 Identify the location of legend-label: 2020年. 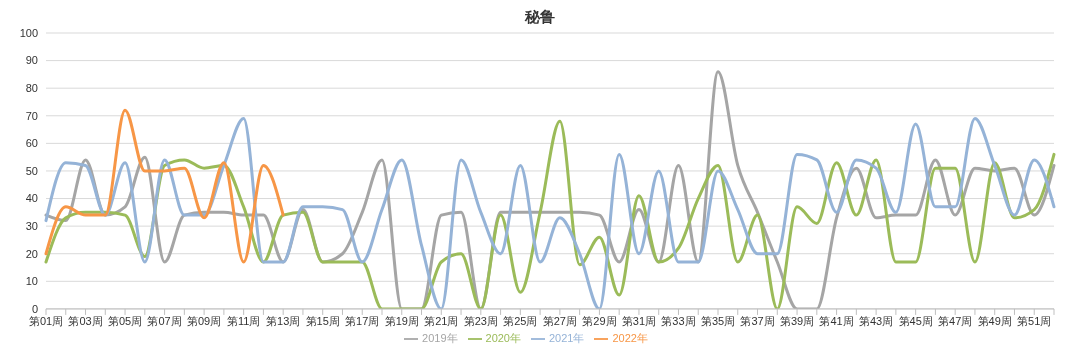
(503, 337).